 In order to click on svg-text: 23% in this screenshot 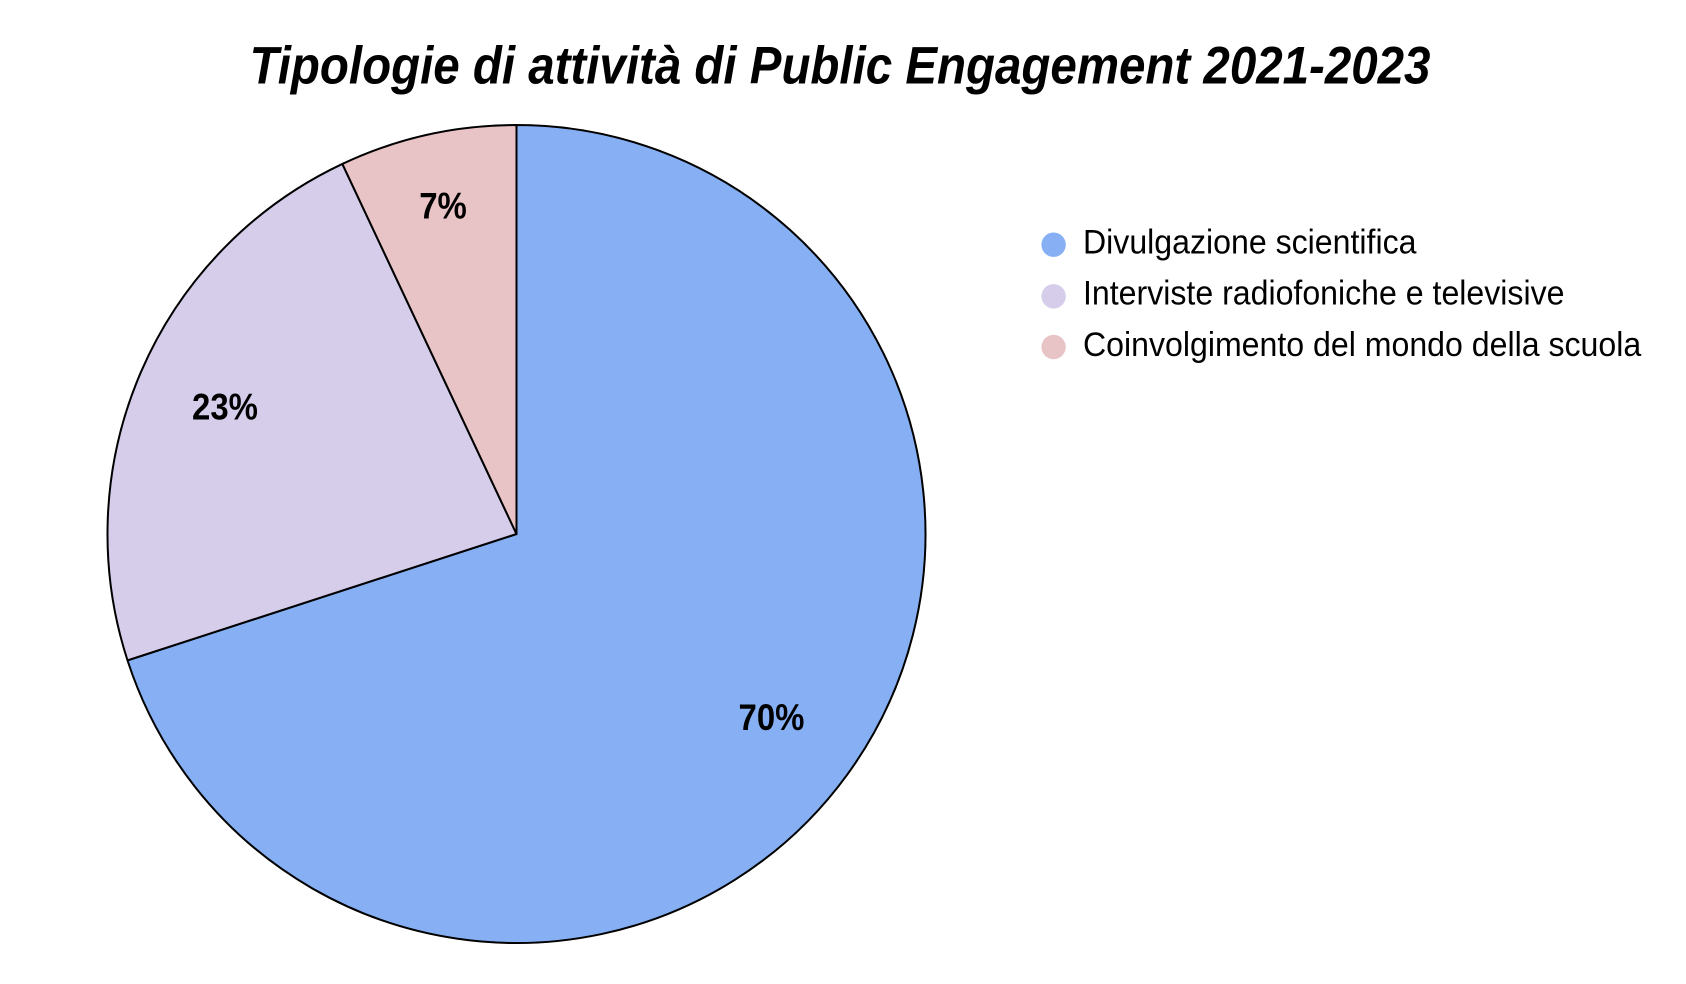, I will do `click(225, 407)`.